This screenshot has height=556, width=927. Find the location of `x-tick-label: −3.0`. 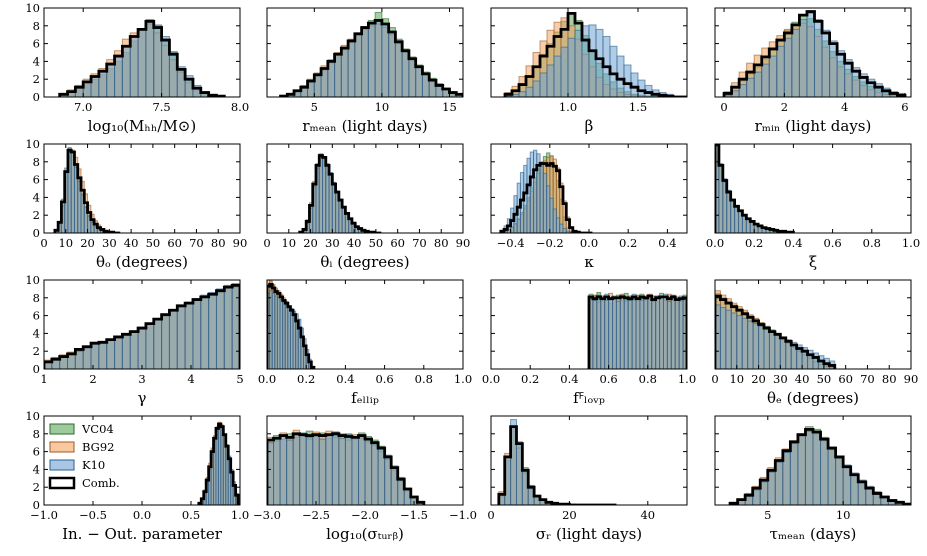

x-tick-label: −3.0 is located at coordinates (267, 515).